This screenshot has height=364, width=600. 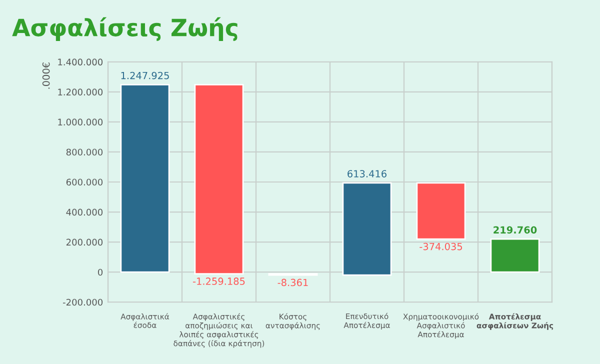 What do you see at coordinates (80, 62) in the screenshot?
I see `y-tick-label: 1.400.000` at bounding box center [80, 62].